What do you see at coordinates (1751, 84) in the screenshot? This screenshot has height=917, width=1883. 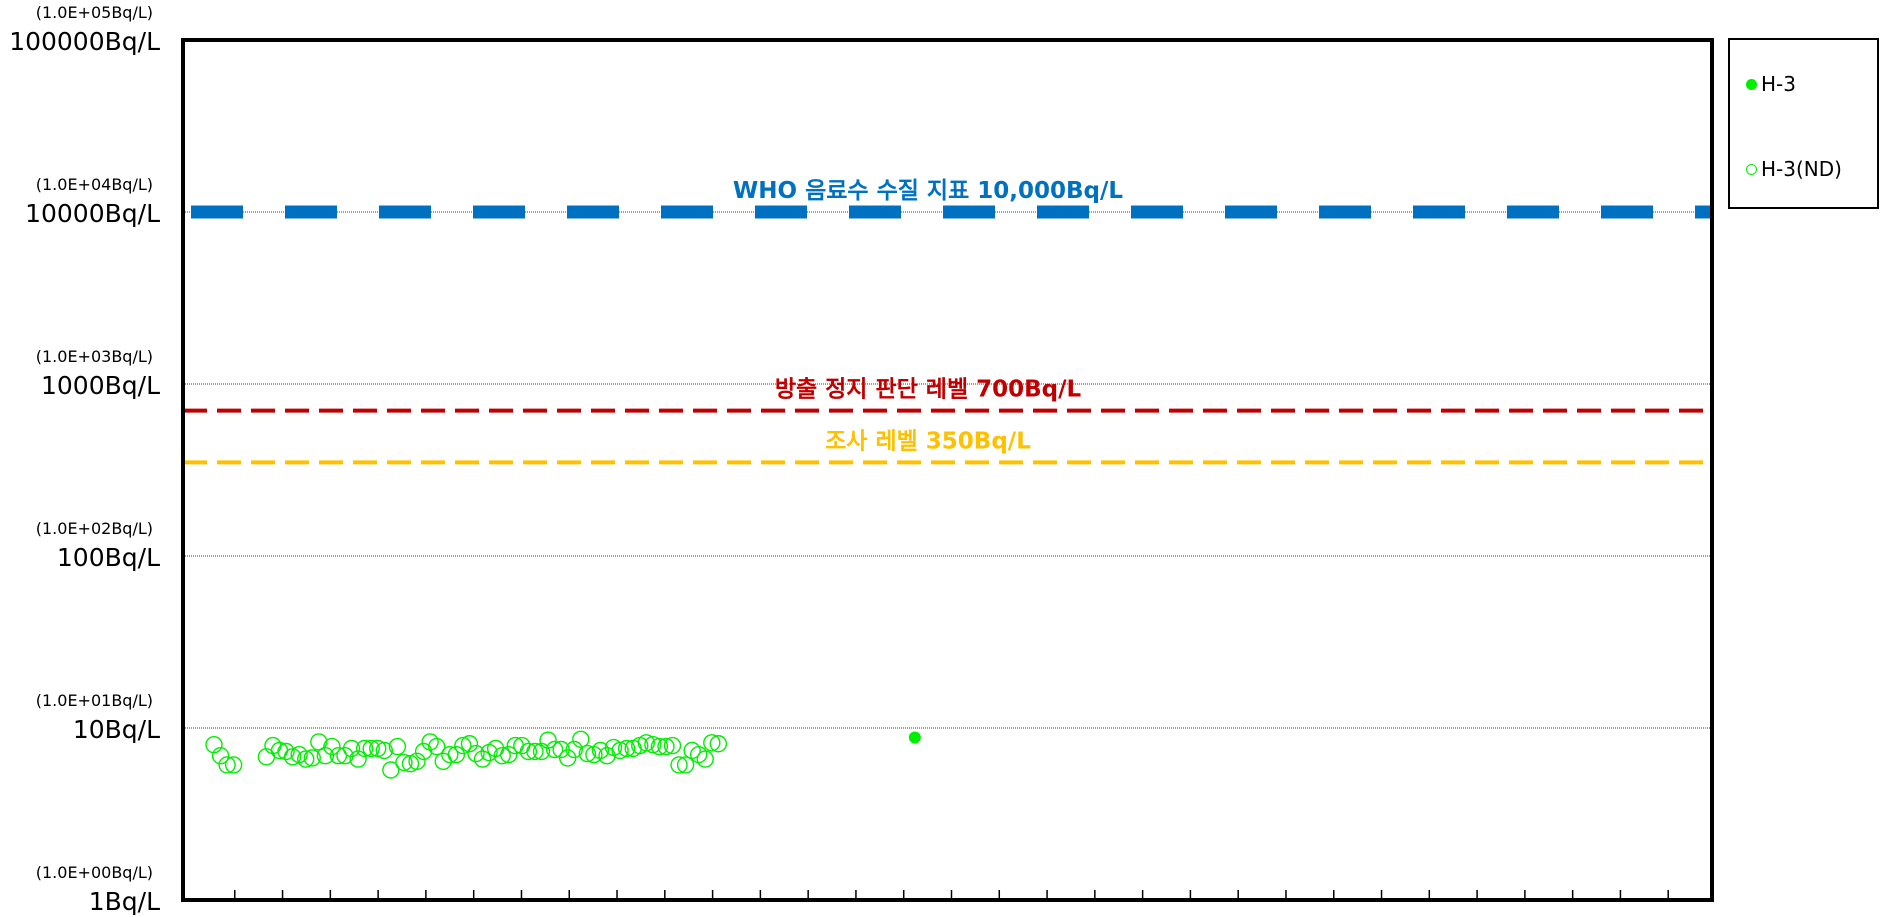 I see `filled-circle-icon` at bounding box center [1751, 84].